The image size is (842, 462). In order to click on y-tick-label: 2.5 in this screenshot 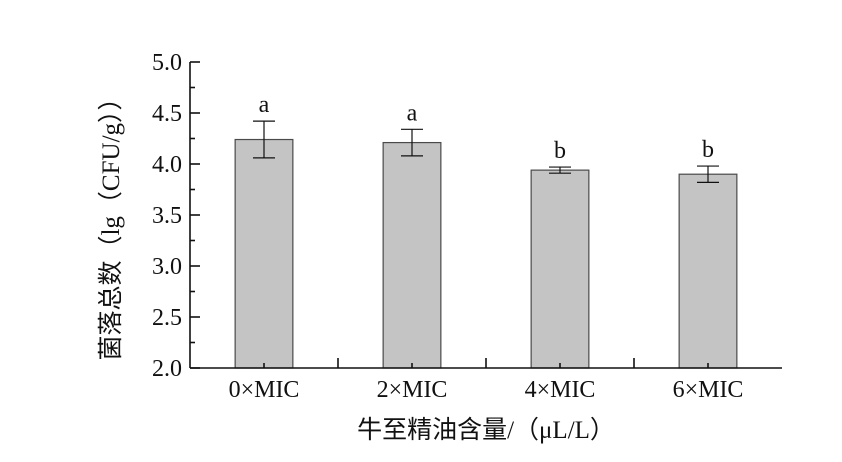, I will do `click(167, 318)`.